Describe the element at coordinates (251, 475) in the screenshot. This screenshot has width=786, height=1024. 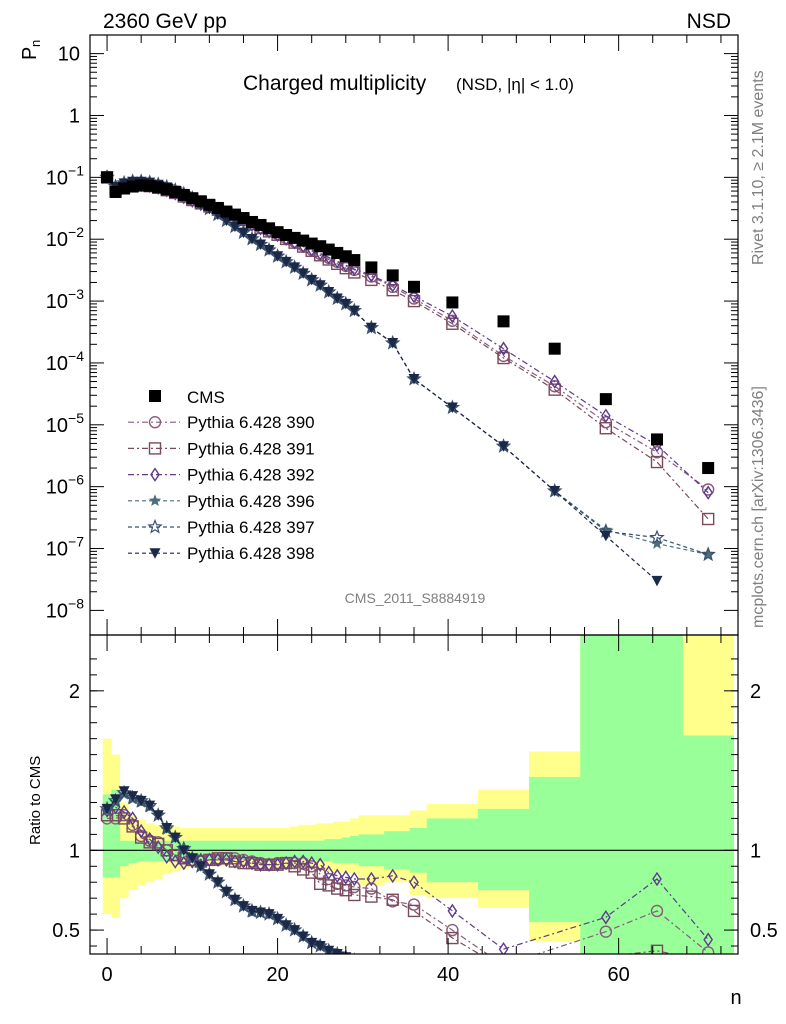
I see `legend-label: Pythia 6.428 392` at that location.